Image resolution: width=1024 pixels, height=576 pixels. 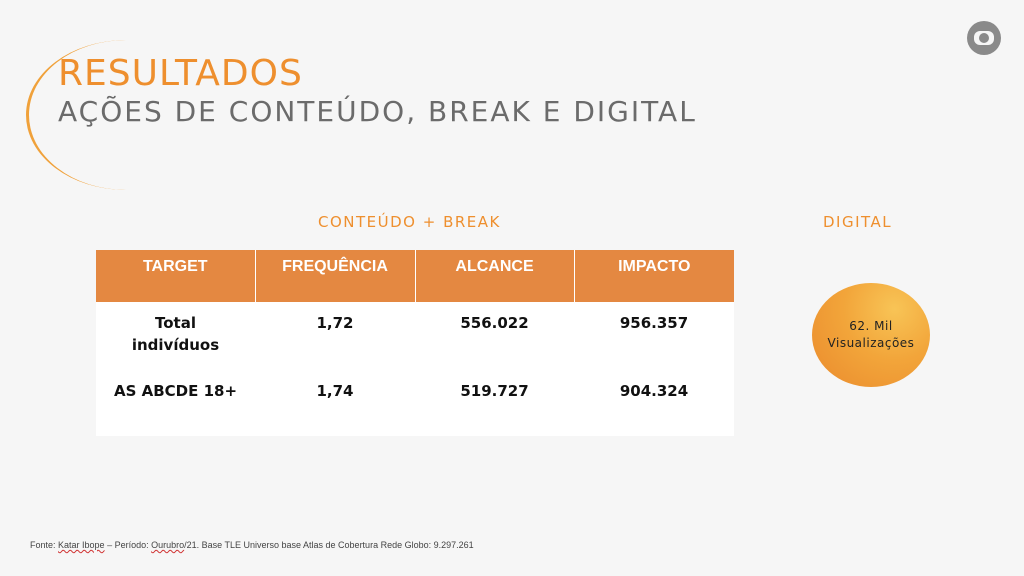 I want to click on page-subtitle: AÇÕES DE CONTEÚDO, BREAK E DIGITAL, so click(x=377, y=111).